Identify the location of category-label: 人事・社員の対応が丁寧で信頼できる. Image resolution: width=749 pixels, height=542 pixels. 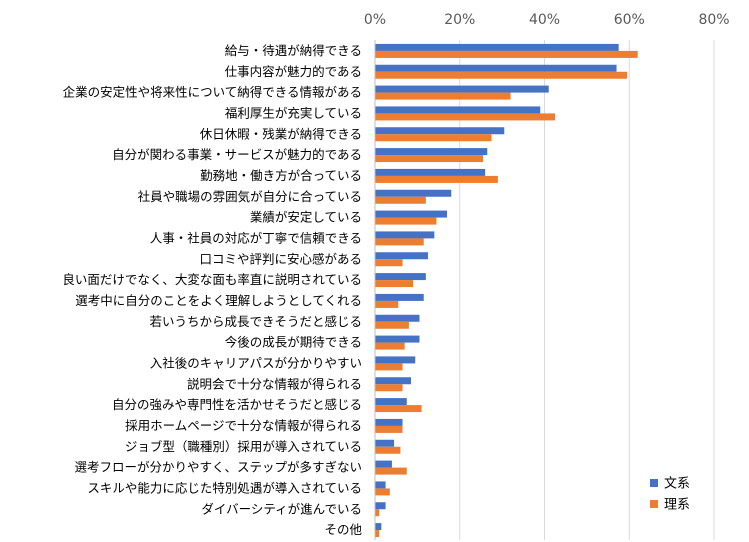
(256, 237).